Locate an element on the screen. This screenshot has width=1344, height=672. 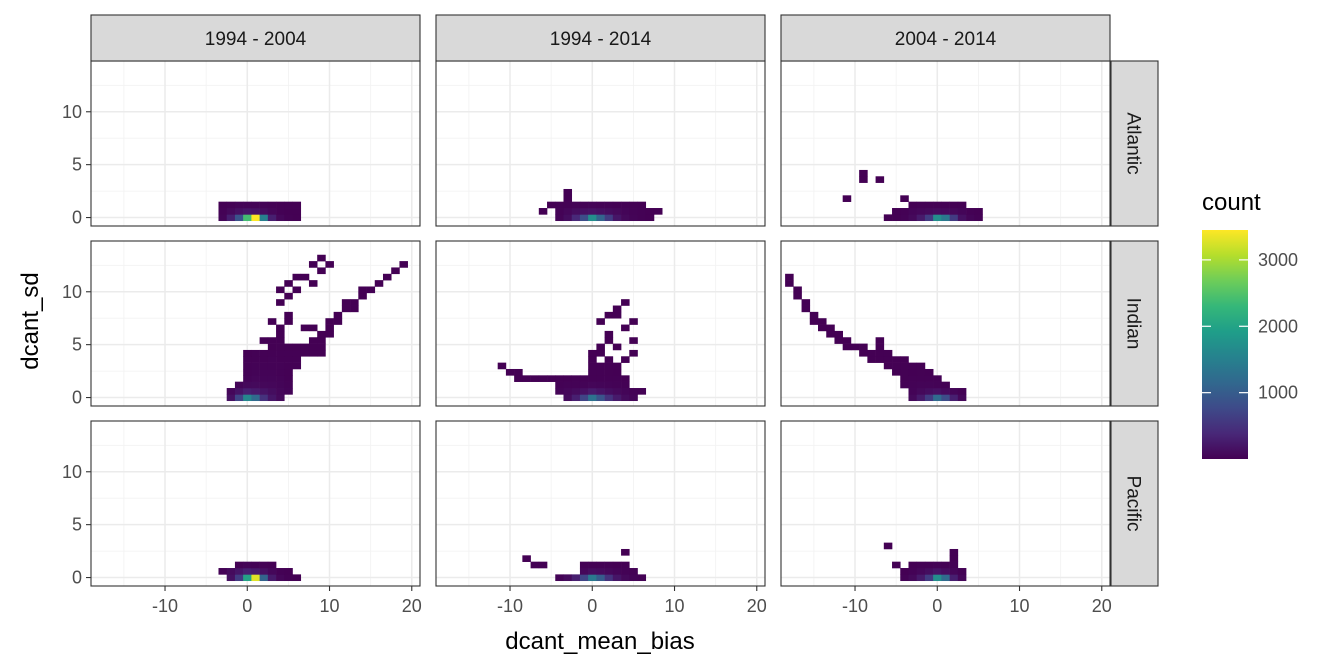
y-tick-label: 5 is located at coordinates (77, 165).